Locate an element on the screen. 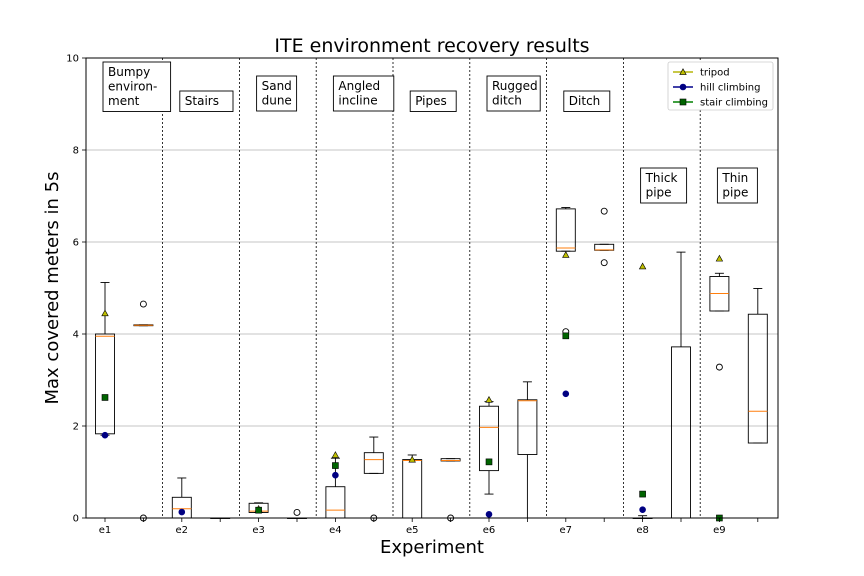 The image size is (864, 576). environment-label-text: ditch is located at coordinates (507, 101).